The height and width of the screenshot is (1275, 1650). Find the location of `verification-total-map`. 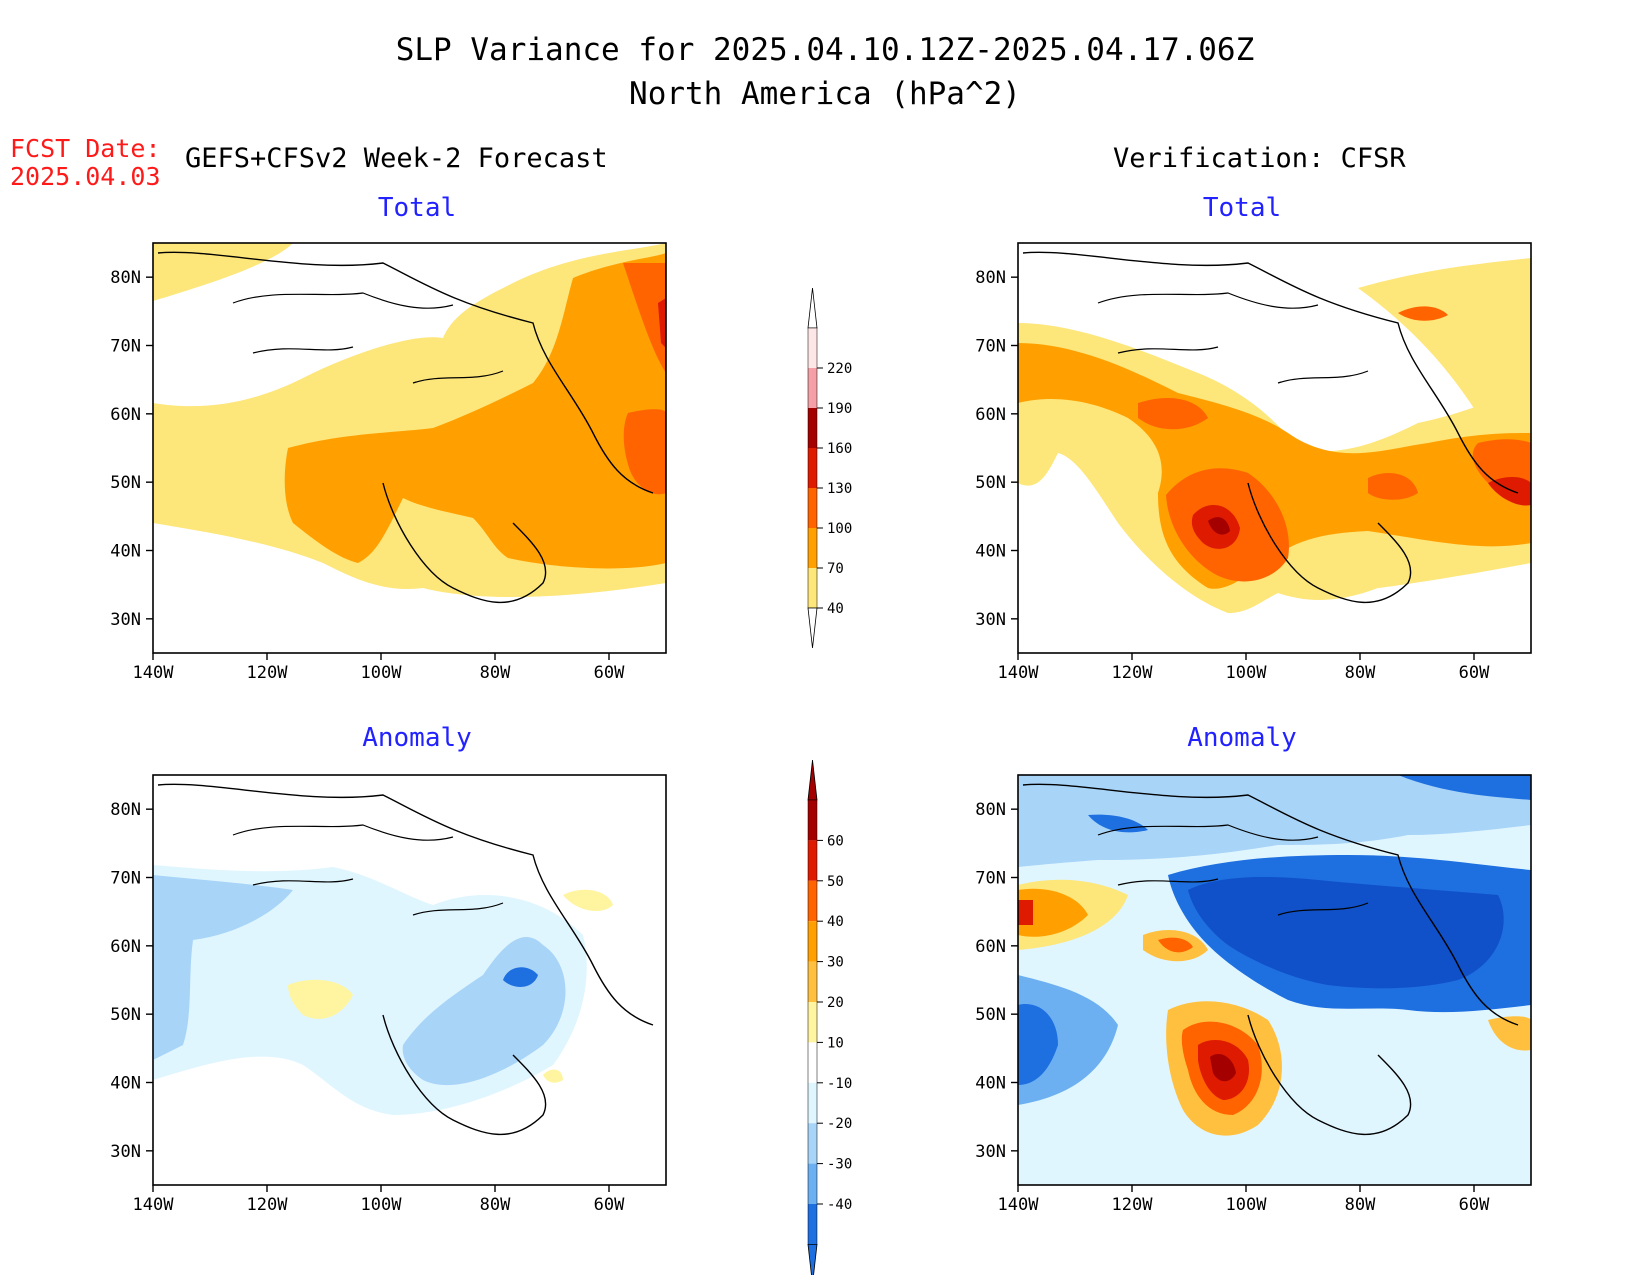

verification-total-map is located at coordinates (1274, 448).